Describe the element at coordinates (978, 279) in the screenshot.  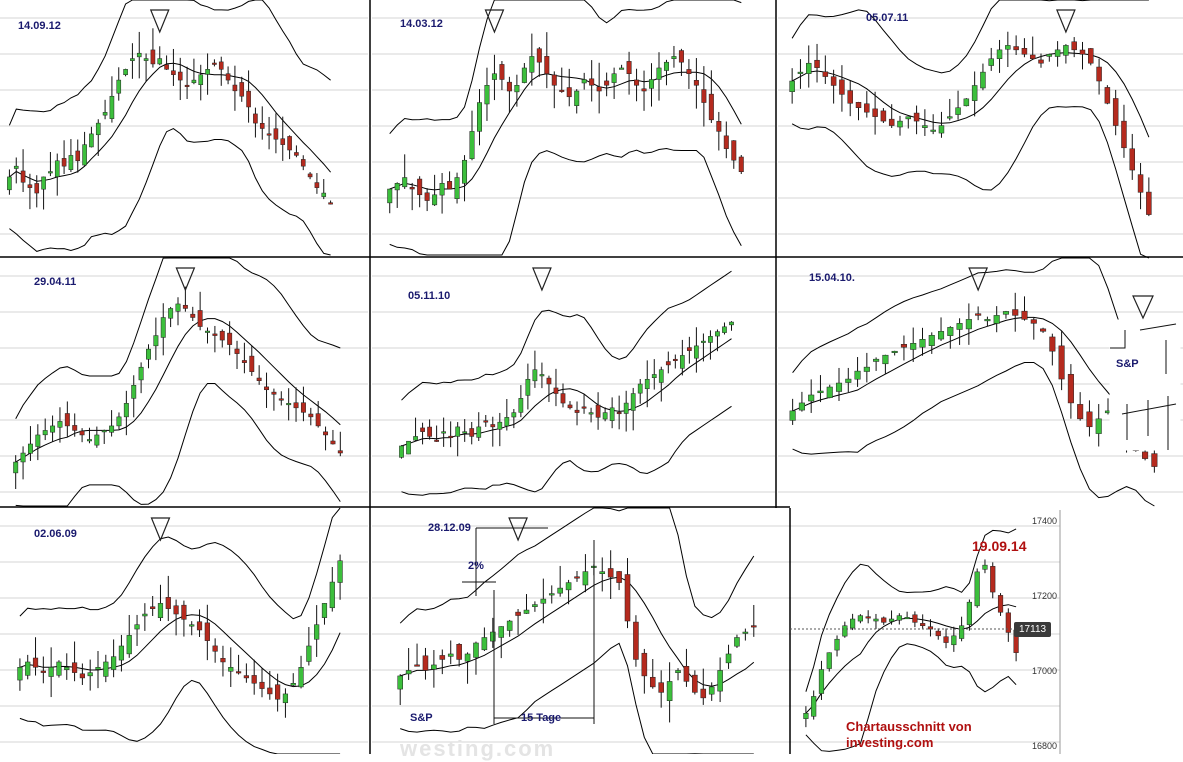
I see `triangle-marker` at that location.